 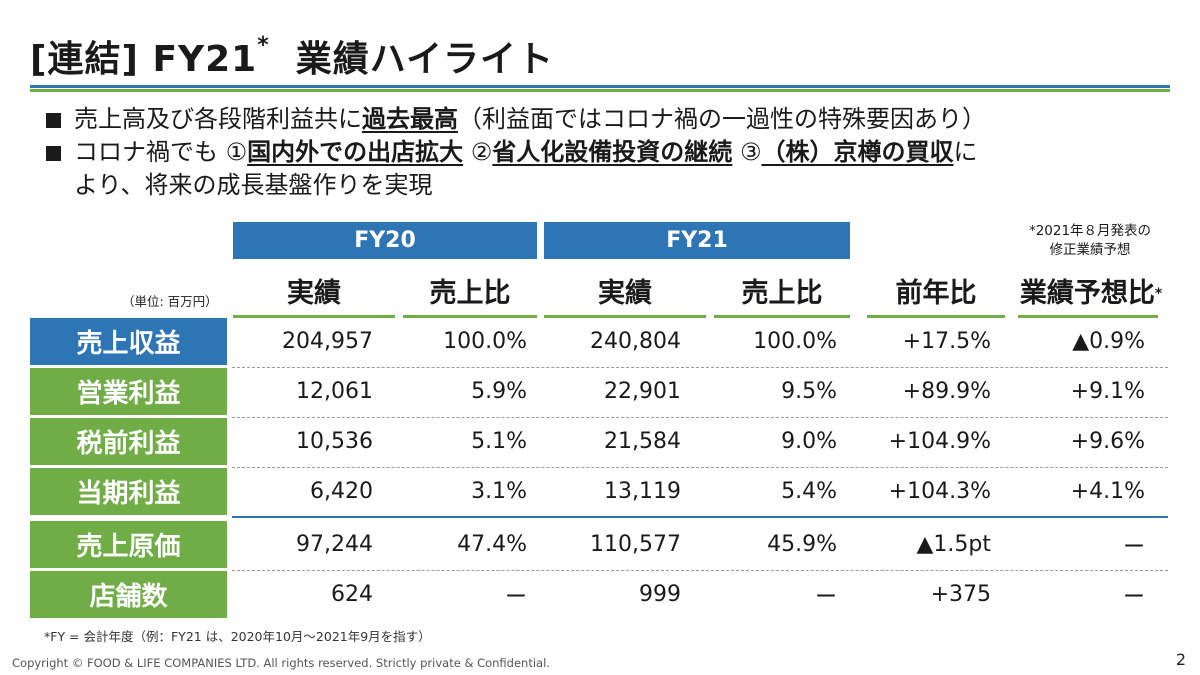 I want to click on cell-forecast: ▲0.9%, so click(x=1108, y=341).